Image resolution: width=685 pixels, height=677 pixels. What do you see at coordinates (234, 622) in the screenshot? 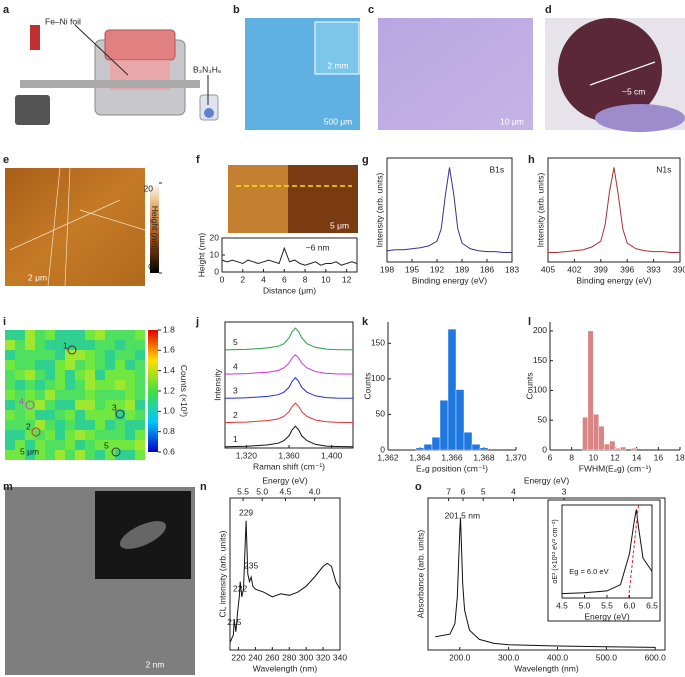
I see `peak-label: 215` at bounding box center [234, 622].